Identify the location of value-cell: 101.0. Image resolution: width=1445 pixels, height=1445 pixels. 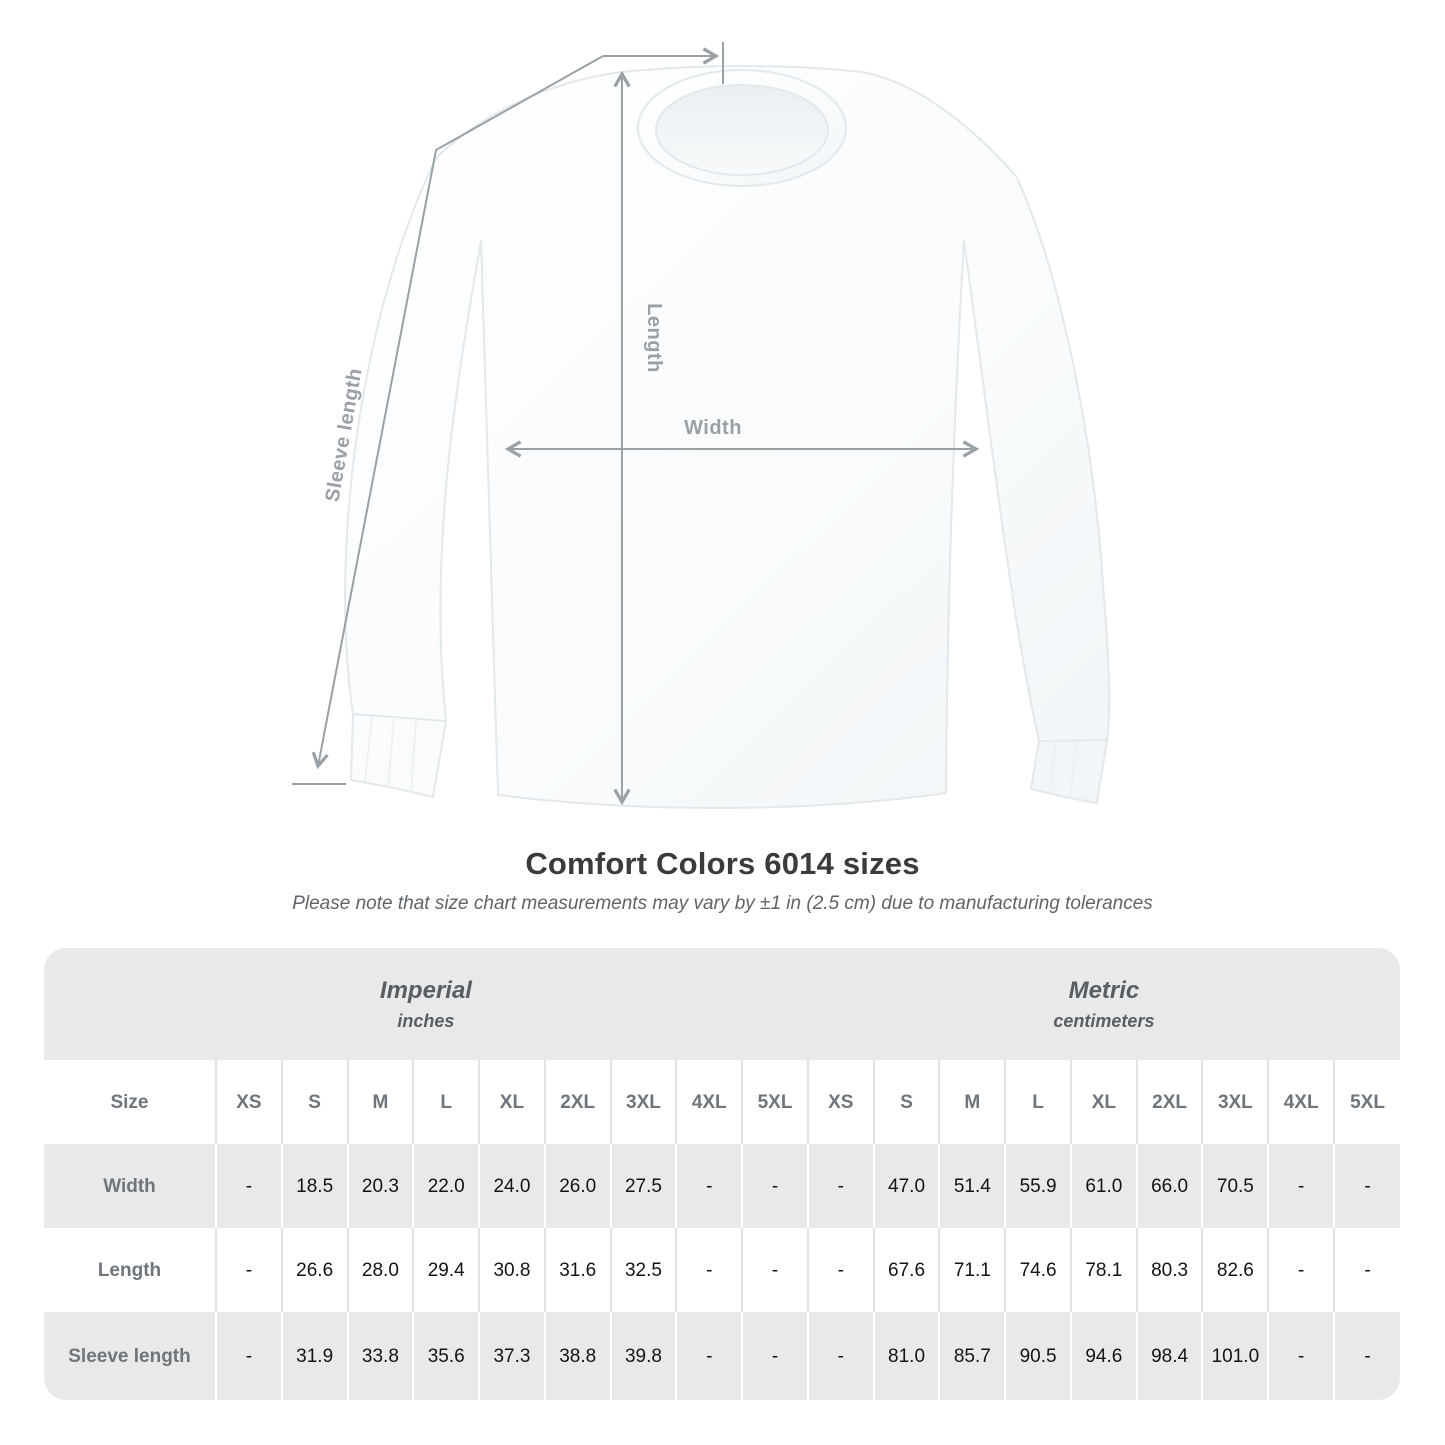
(1235, 1356).